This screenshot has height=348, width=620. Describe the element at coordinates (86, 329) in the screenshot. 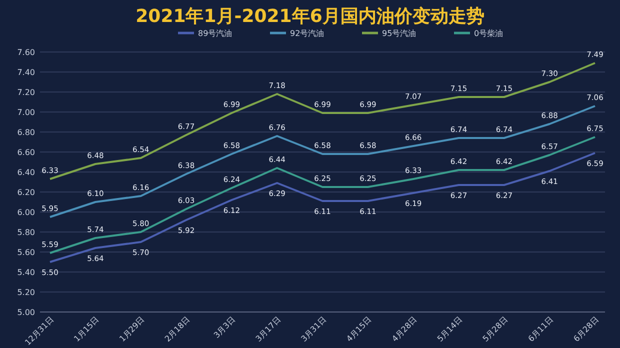

I see `x-tick-label: 1月15日` at that location.